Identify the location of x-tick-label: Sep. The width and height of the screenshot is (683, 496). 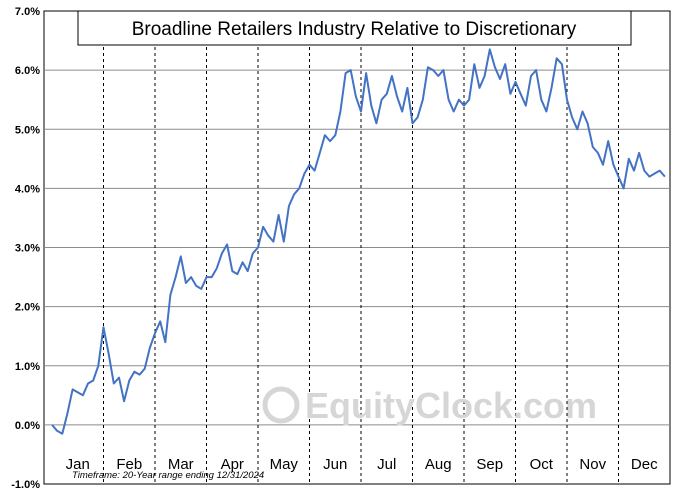
(489, 464).